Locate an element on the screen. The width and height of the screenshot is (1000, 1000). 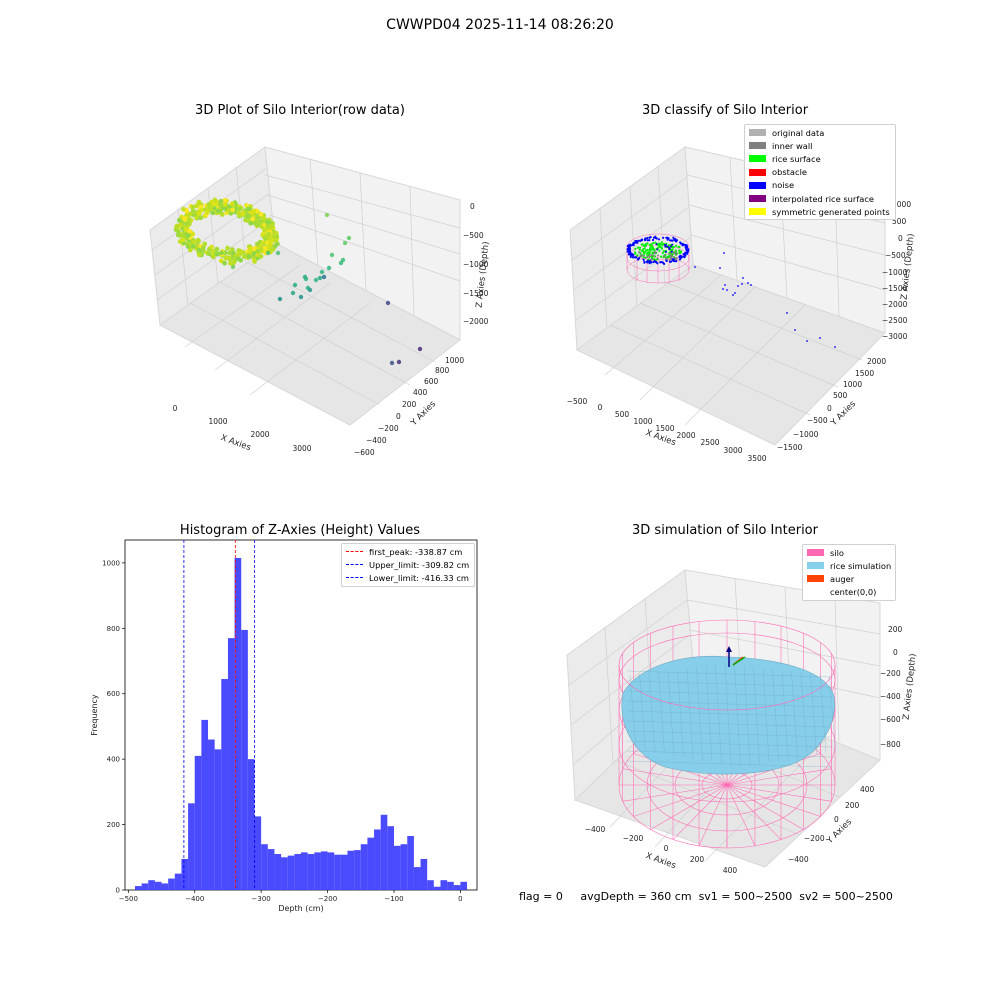
legend-entry-original-data: original data is located at coordinates (820, 132).